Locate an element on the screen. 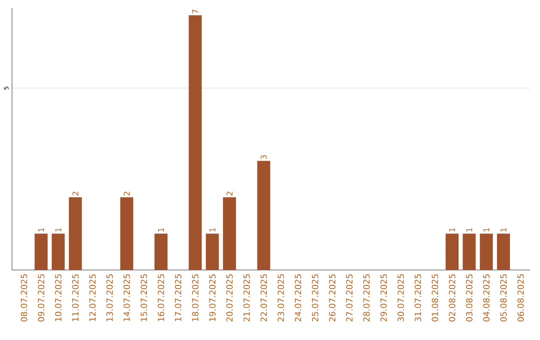  x-tick-label: 13.07.2025 is located at coordinates (109, 298).